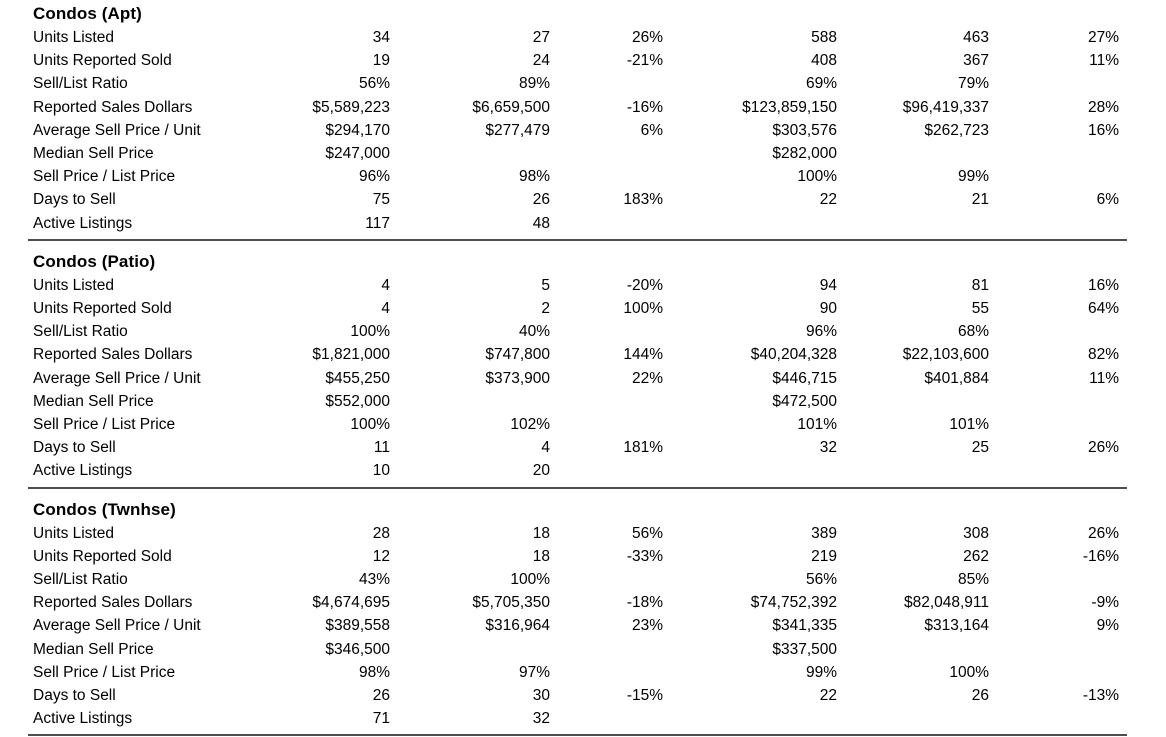 The image size is (1166, 737). What do you see at coordinates (1103, 107) in the screenshot?
I see `stat-value-cell: 28%` at bounding box center [1103, 107].